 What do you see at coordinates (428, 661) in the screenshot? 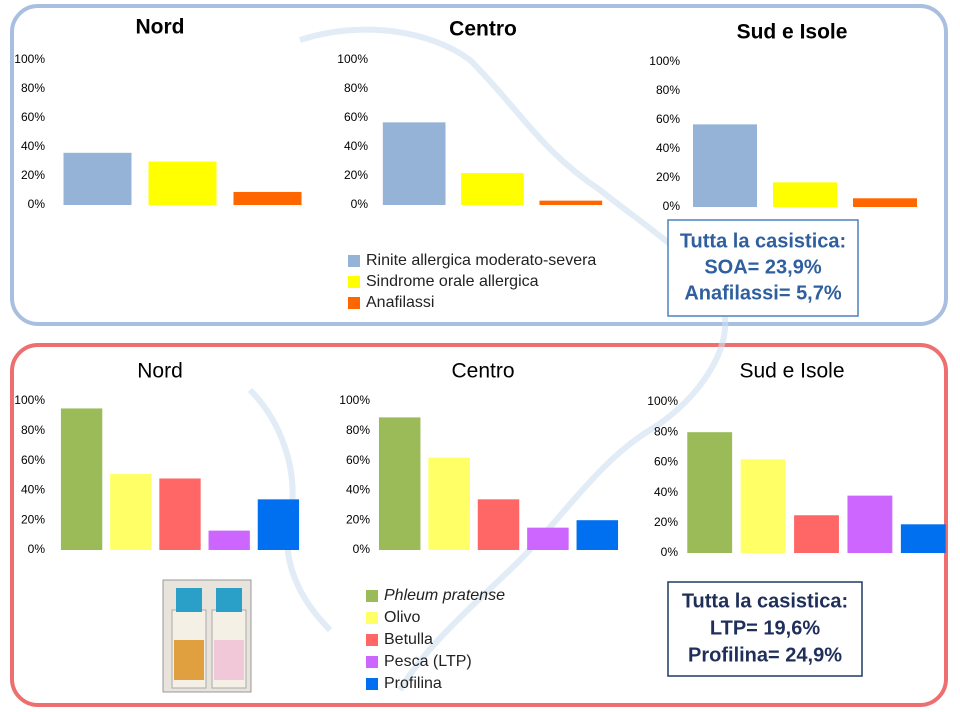
I see `legend-label: Pesca (LTP)` at bounding box center [428, 661].